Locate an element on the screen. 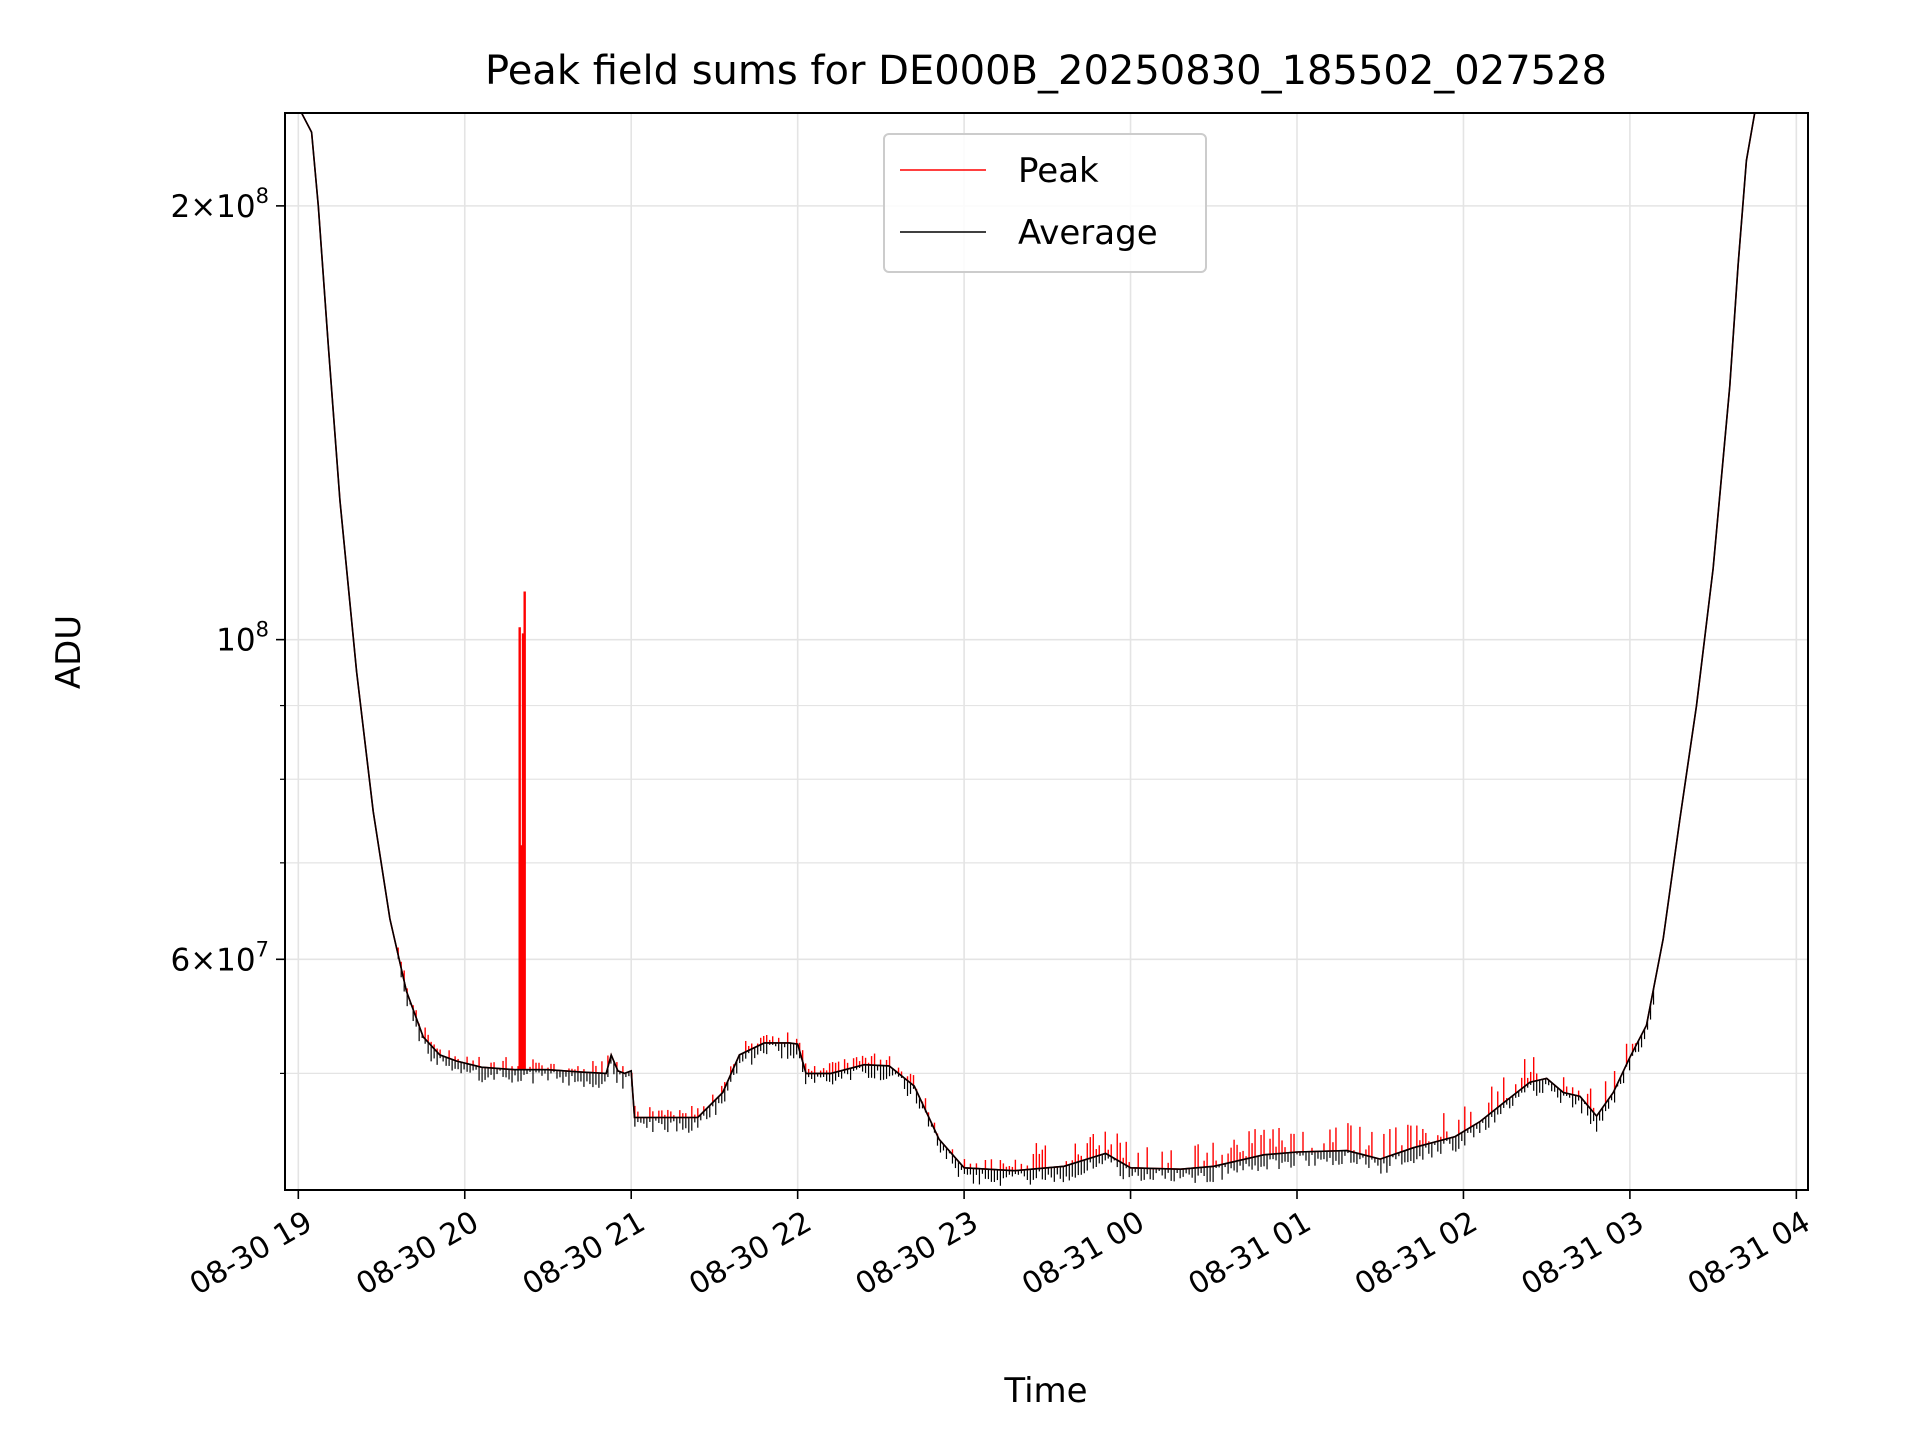 The height and width of the screenshot is (1440, 1920). y-tick-label: 2×10⁸ is located at coordinates (219, 204).